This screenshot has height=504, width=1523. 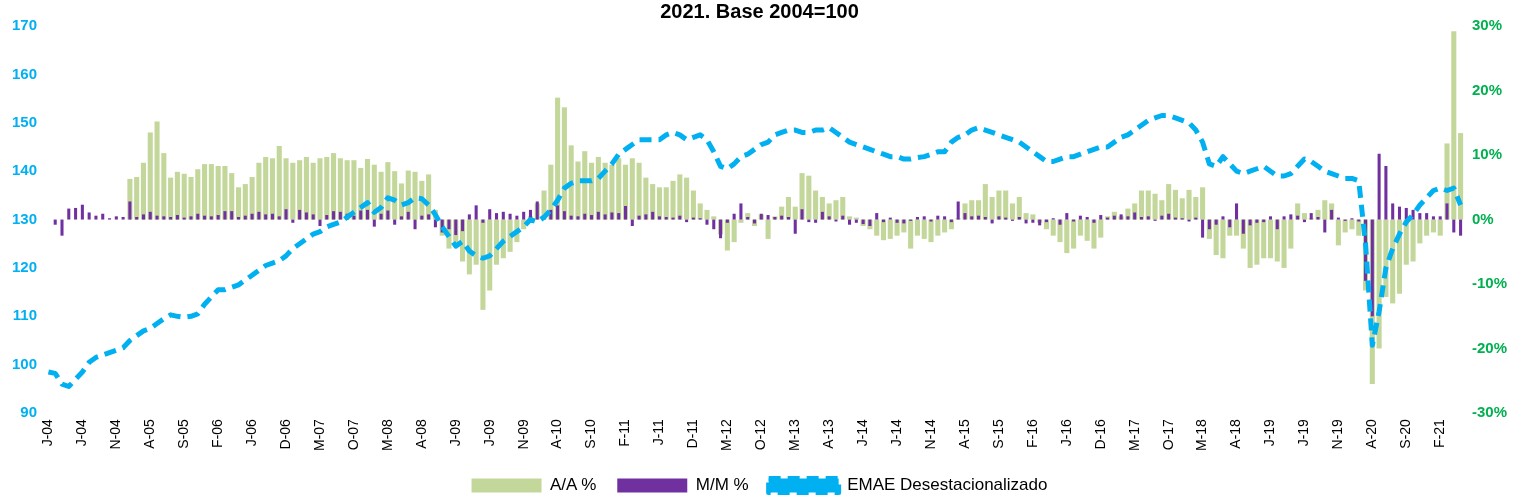 What do you see at coordinates (997, 433) in the screenshot?
I see `x-tick-label: S-15` at bounding box center [997, 433].